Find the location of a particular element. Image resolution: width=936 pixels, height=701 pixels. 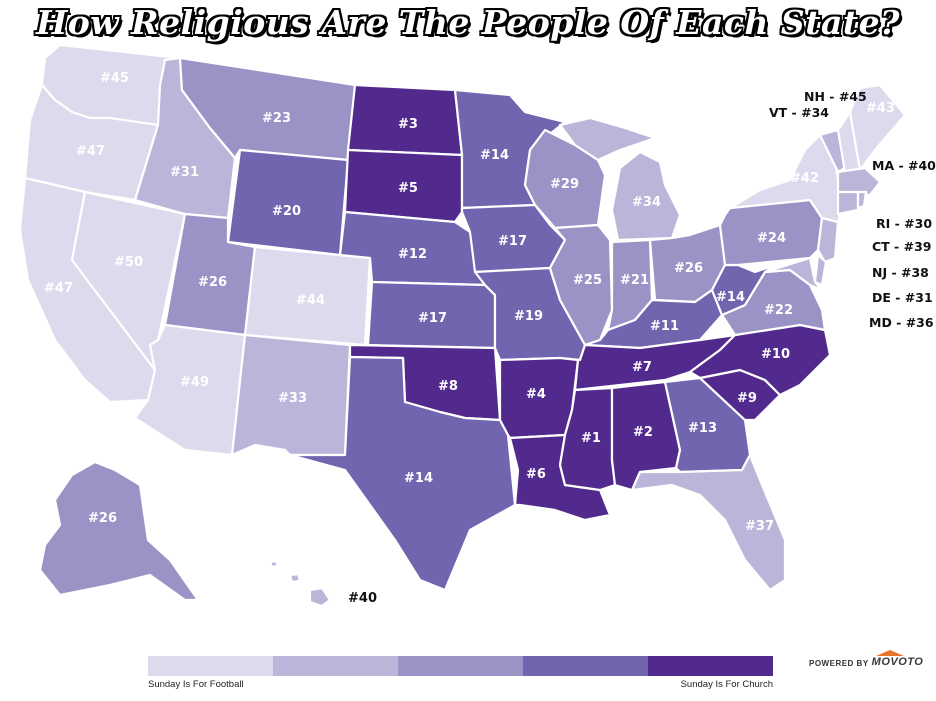

rank-label-al: #2 is located at coordinates (643, 432).